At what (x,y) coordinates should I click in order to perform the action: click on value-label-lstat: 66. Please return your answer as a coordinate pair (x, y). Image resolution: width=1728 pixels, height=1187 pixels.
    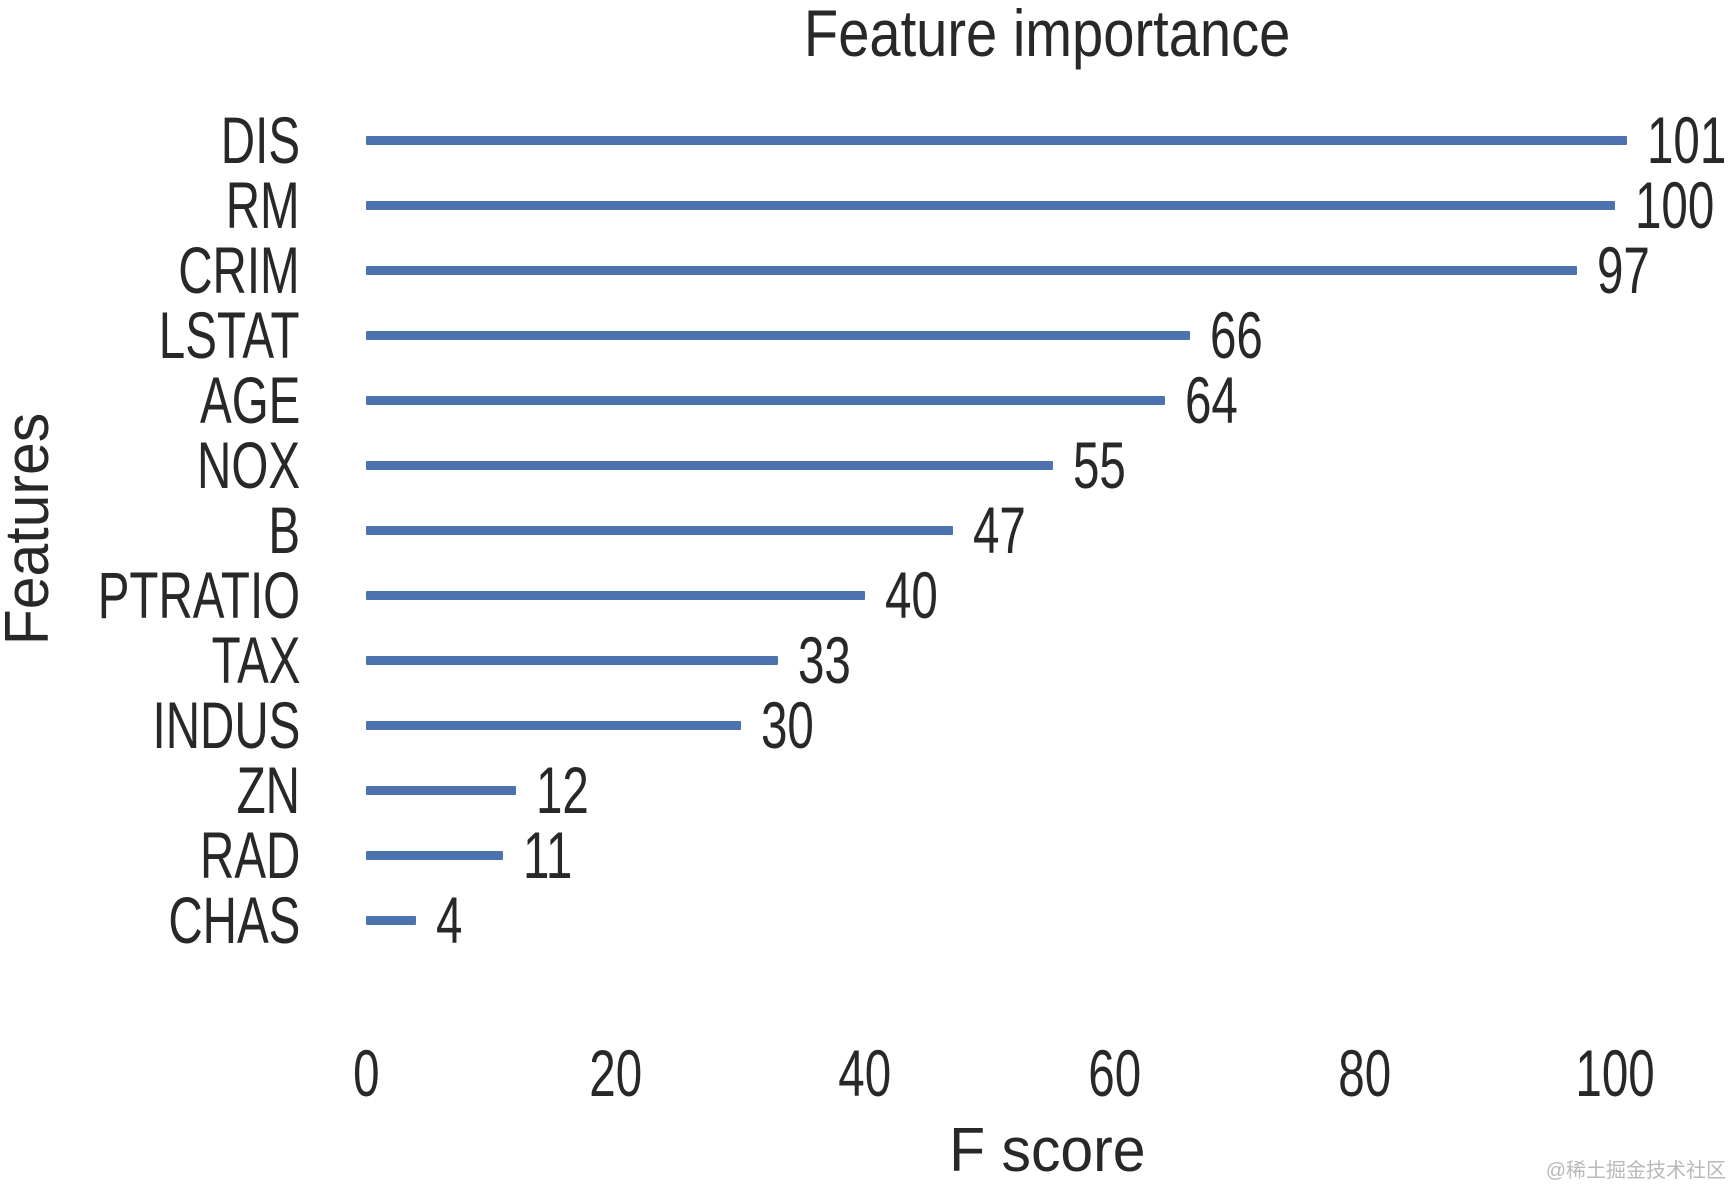
    Looking at the image, I should click on (1246, 335).